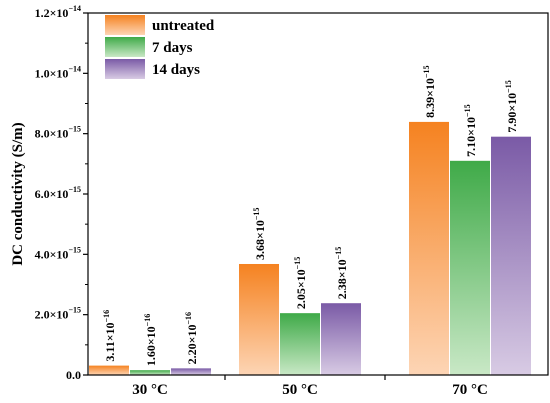  Describe the element at coordinates (511, 106) in the screenshot. I see `data-label-14-days-70-c: 7.90×10−15` at that location.